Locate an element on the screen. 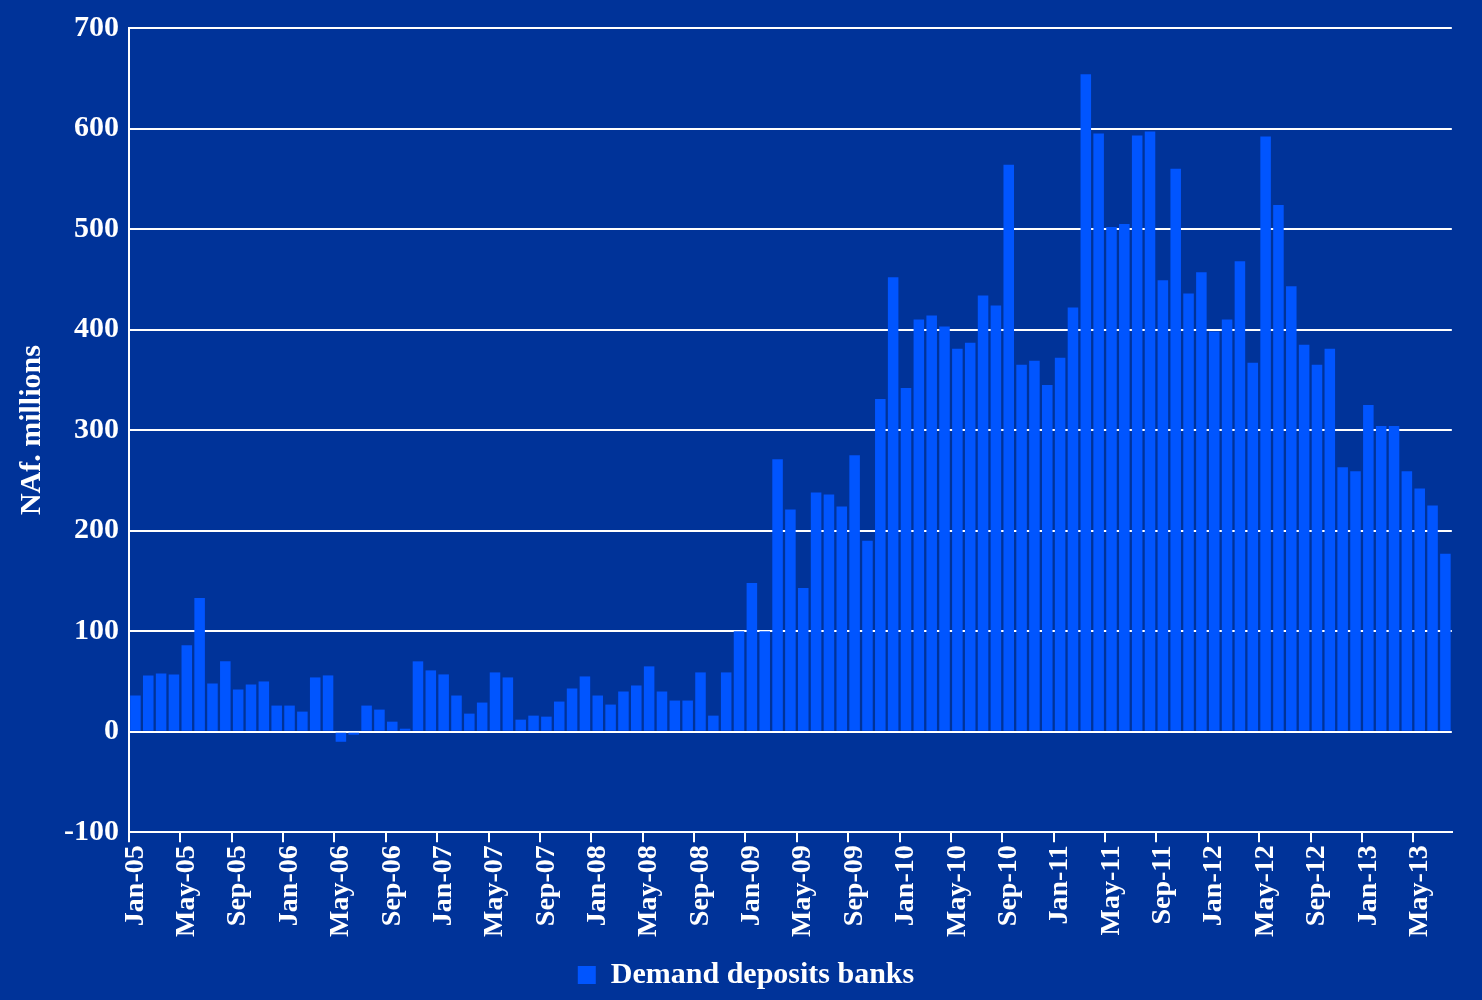 The width and height of the screenshot is (1482, 1000). x-tick-label: Sep-05 is located at coordinates (236, 886).